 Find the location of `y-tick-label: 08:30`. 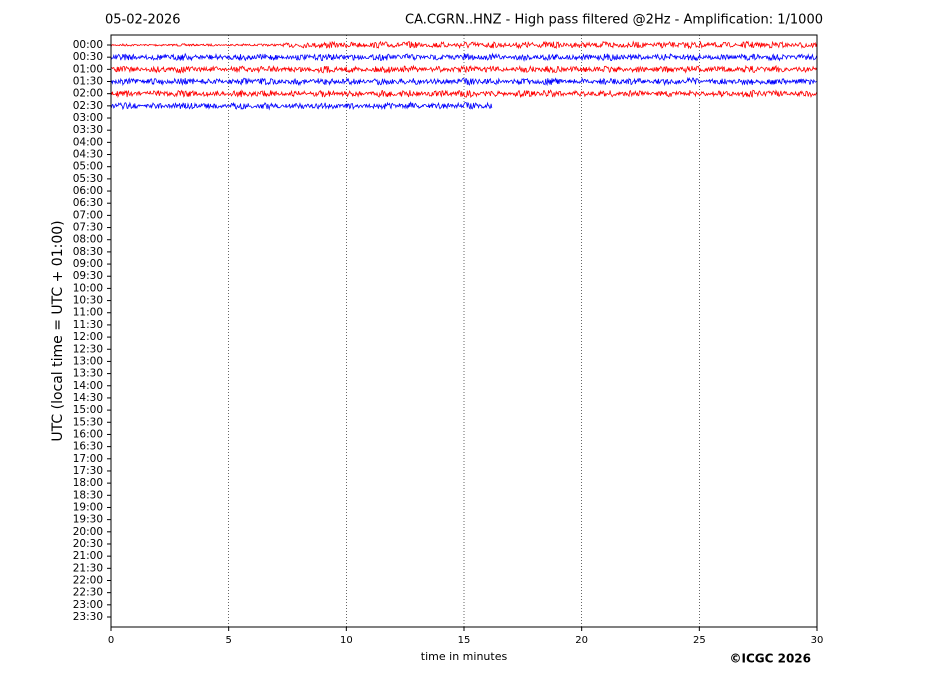

y-tick-label: 08:30 is located at coordinates (88, 252).